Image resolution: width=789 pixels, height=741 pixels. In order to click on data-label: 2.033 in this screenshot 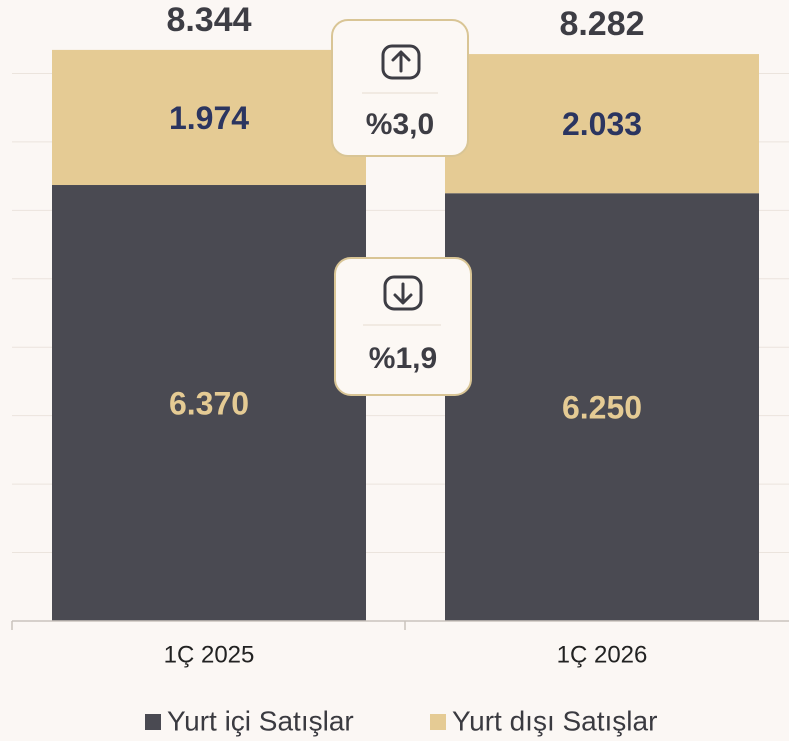, I will do `click(602, 124)`.